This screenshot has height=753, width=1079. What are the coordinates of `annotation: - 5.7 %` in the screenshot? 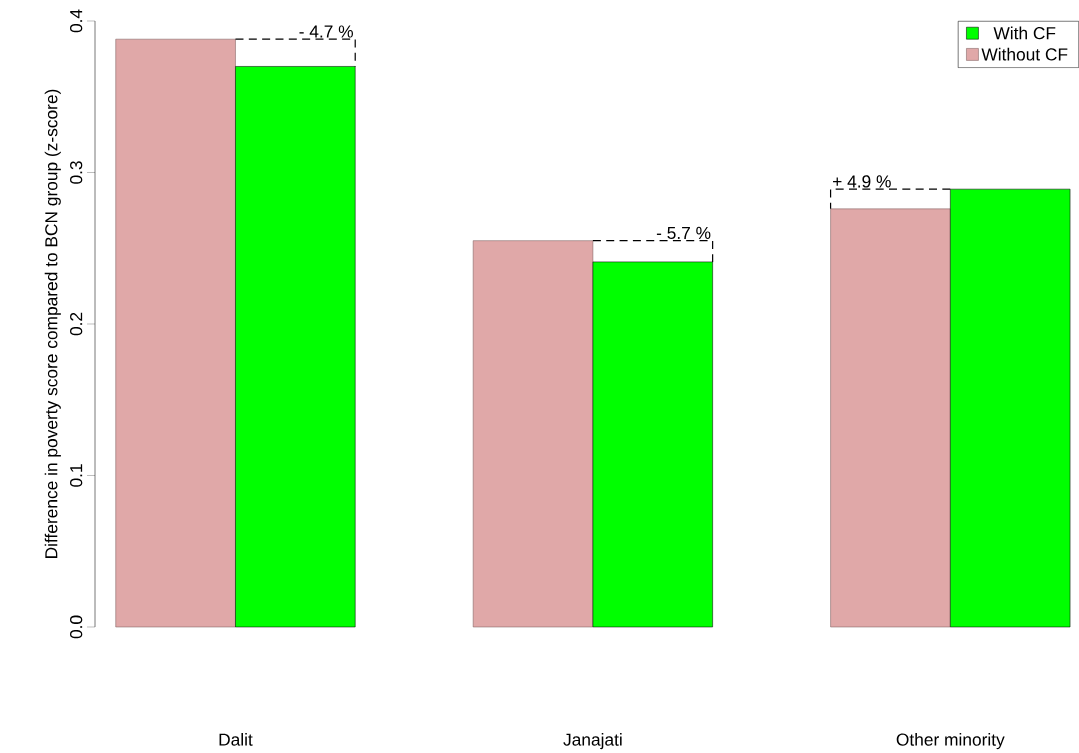 It's located at (683, 233).